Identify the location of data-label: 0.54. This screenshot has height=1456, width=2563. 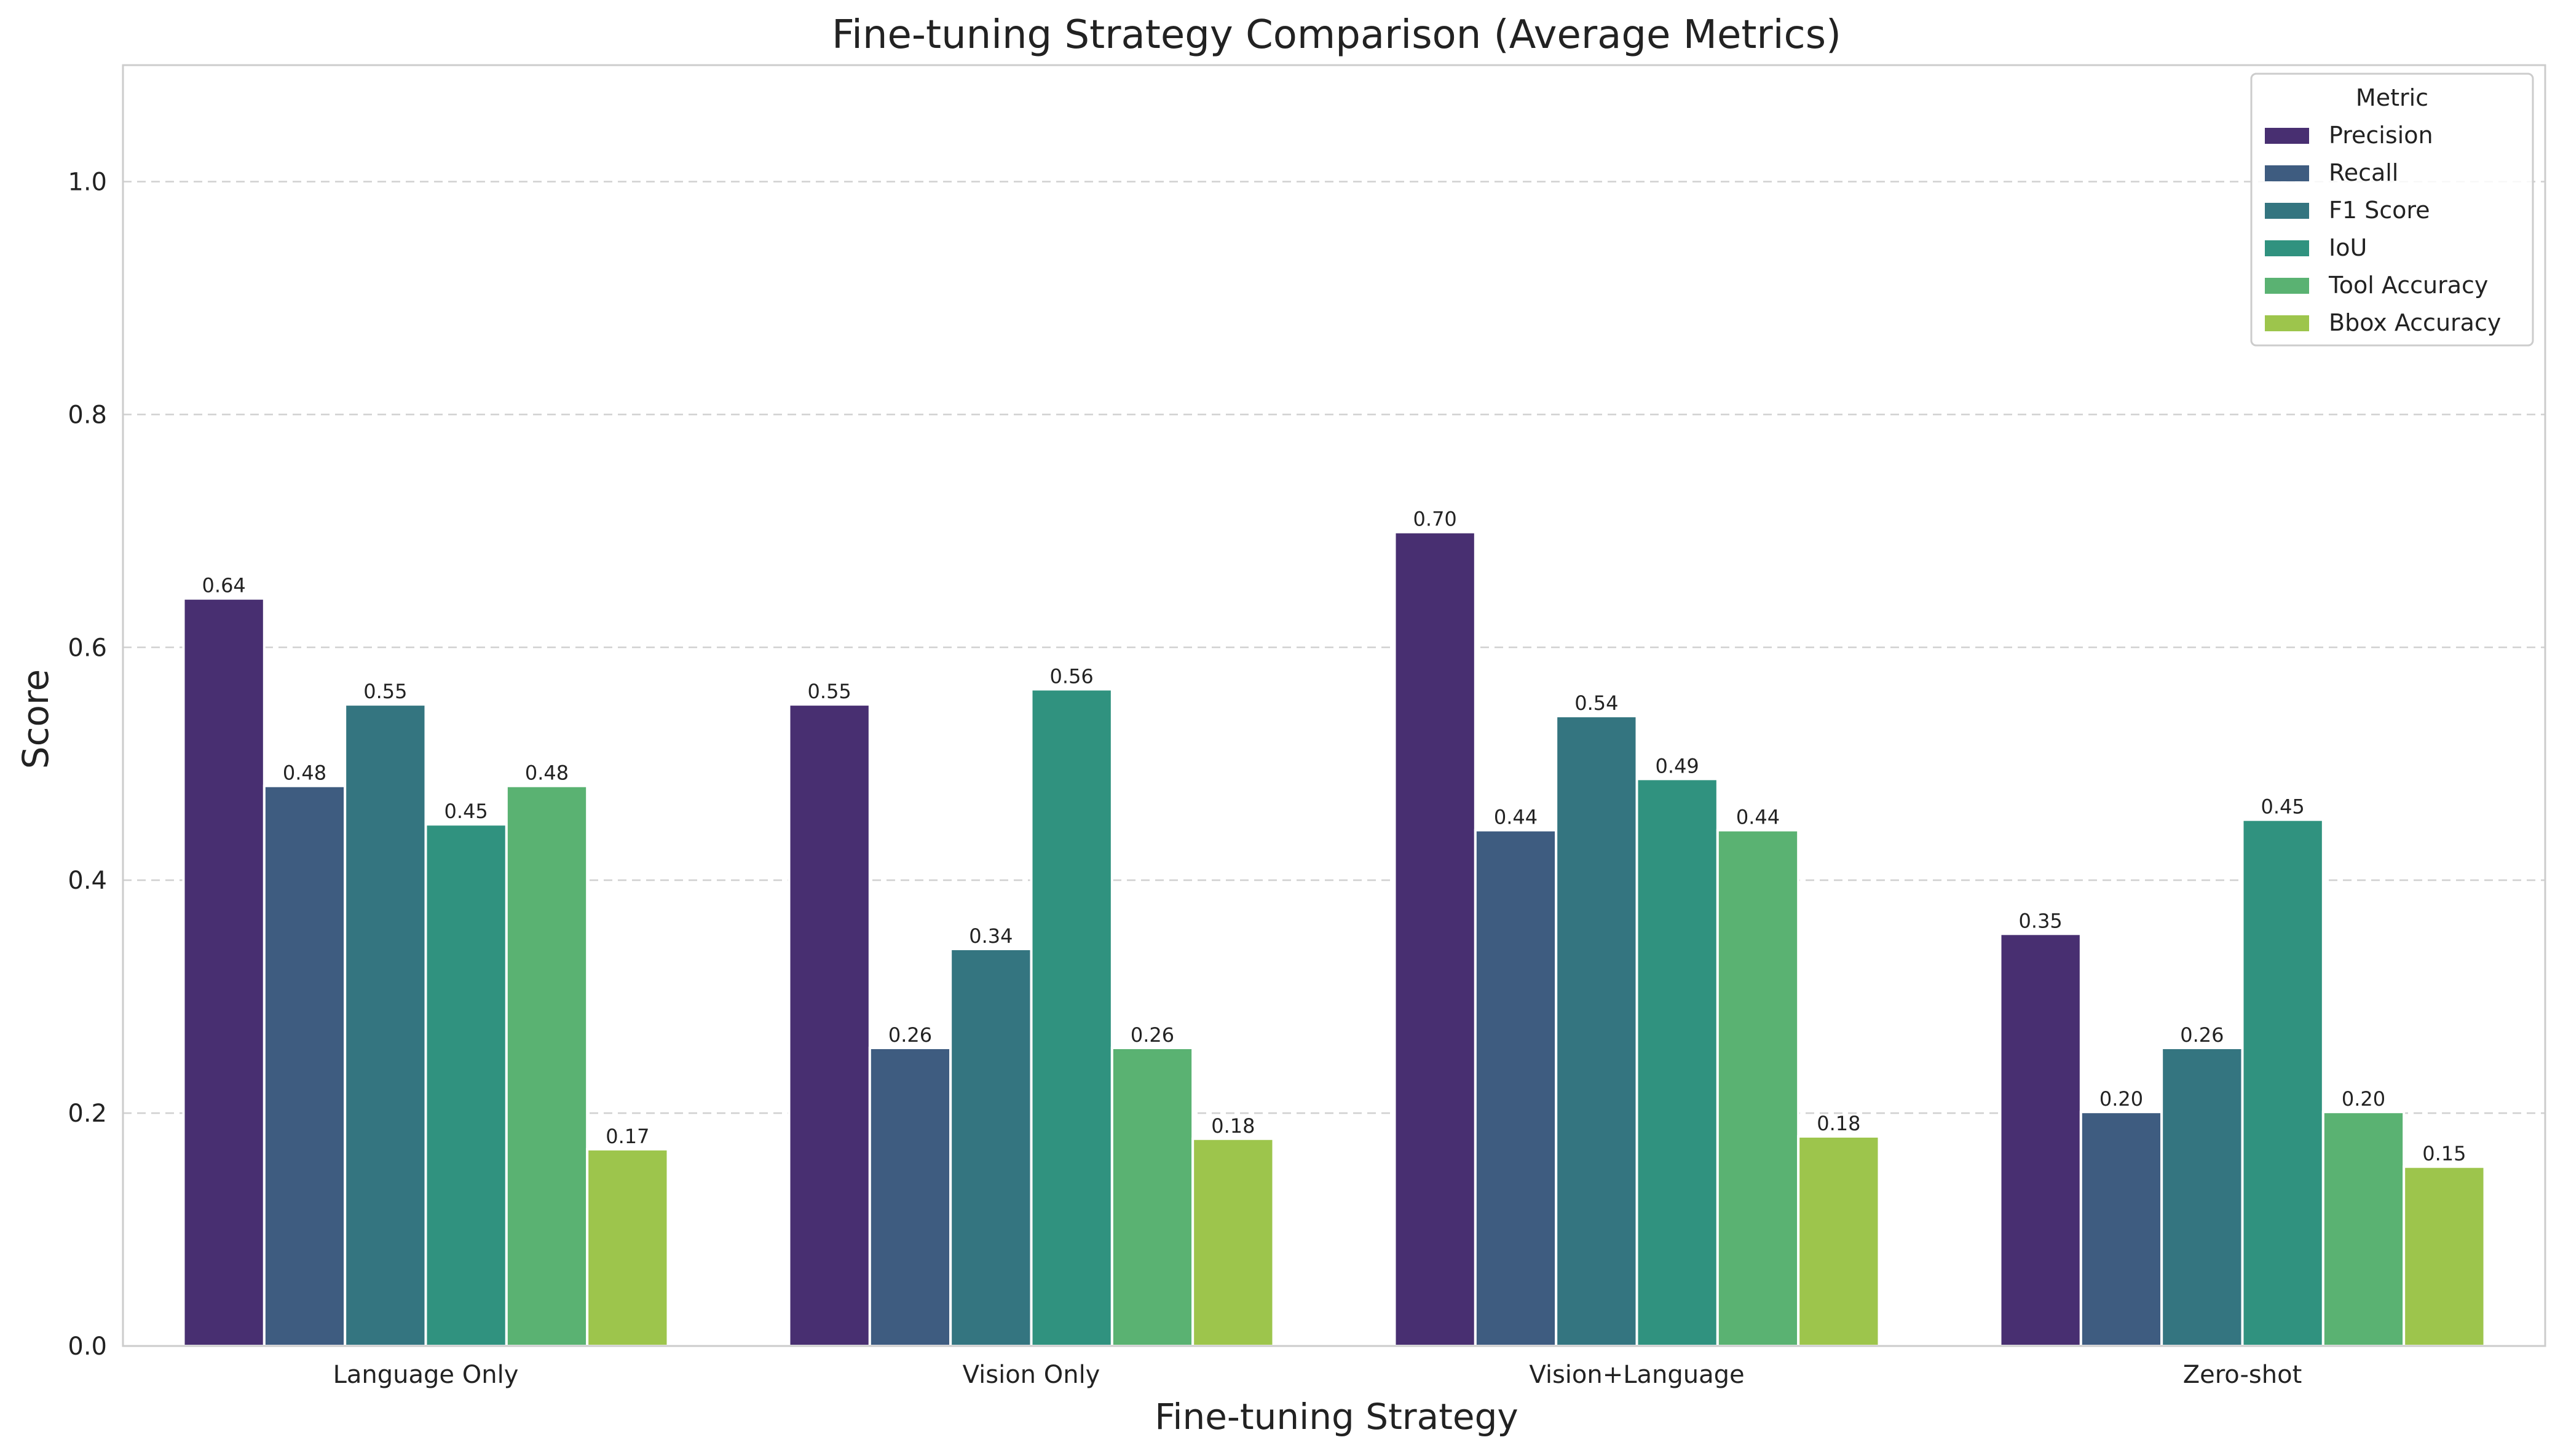
(1596, 703).